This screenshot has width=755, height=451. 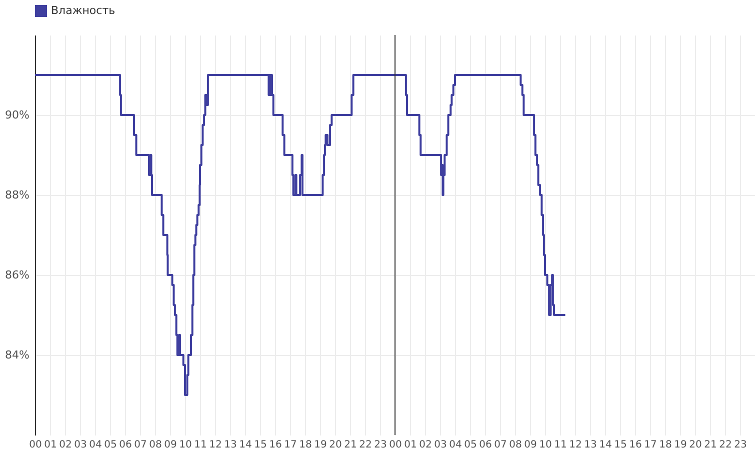 What do you see at coordinates (83, 10) in the screenshot?
I see `legend-label: Влажность` at bounding box center [83, 10].